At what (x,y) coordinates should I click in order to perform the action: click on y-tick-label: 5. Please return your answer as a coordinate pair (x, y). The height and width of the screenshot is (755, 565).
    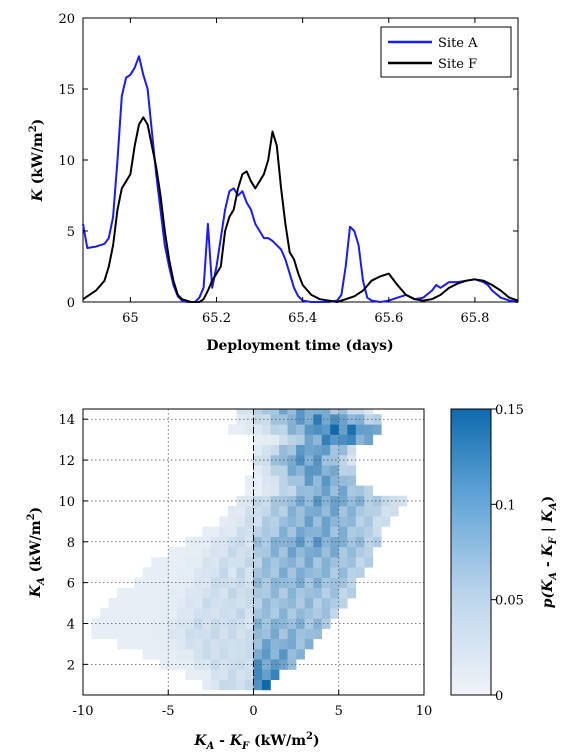
    Looking at the image, I should click on (71, 232).